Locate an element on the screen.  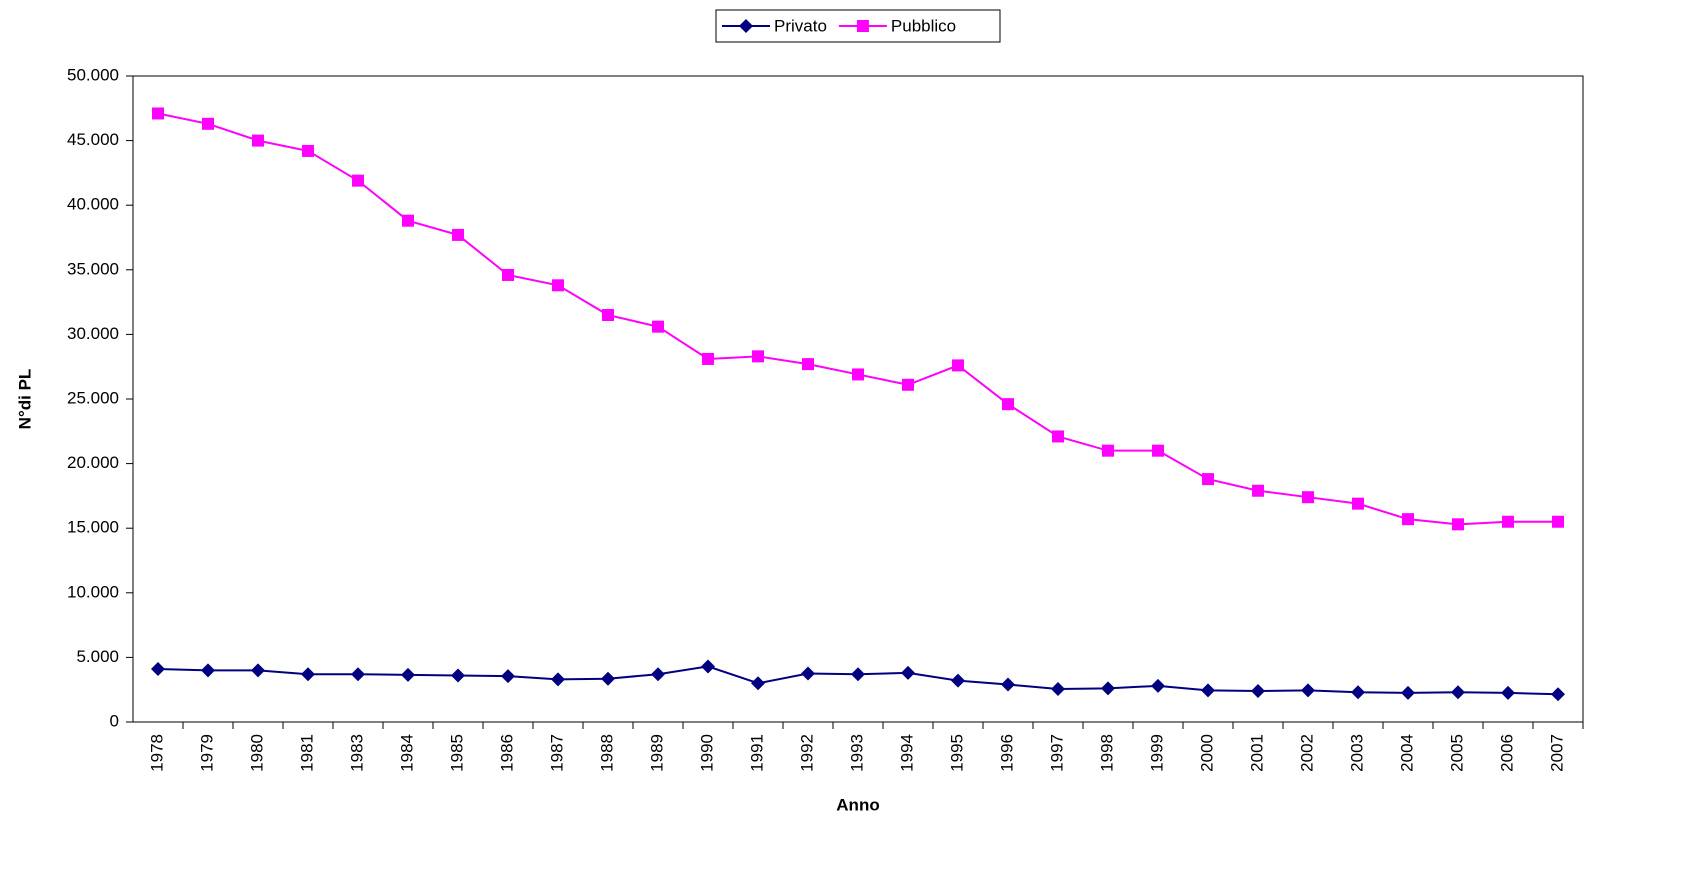
y-tick-label: 10.000 is located at coordinates (93, 591).